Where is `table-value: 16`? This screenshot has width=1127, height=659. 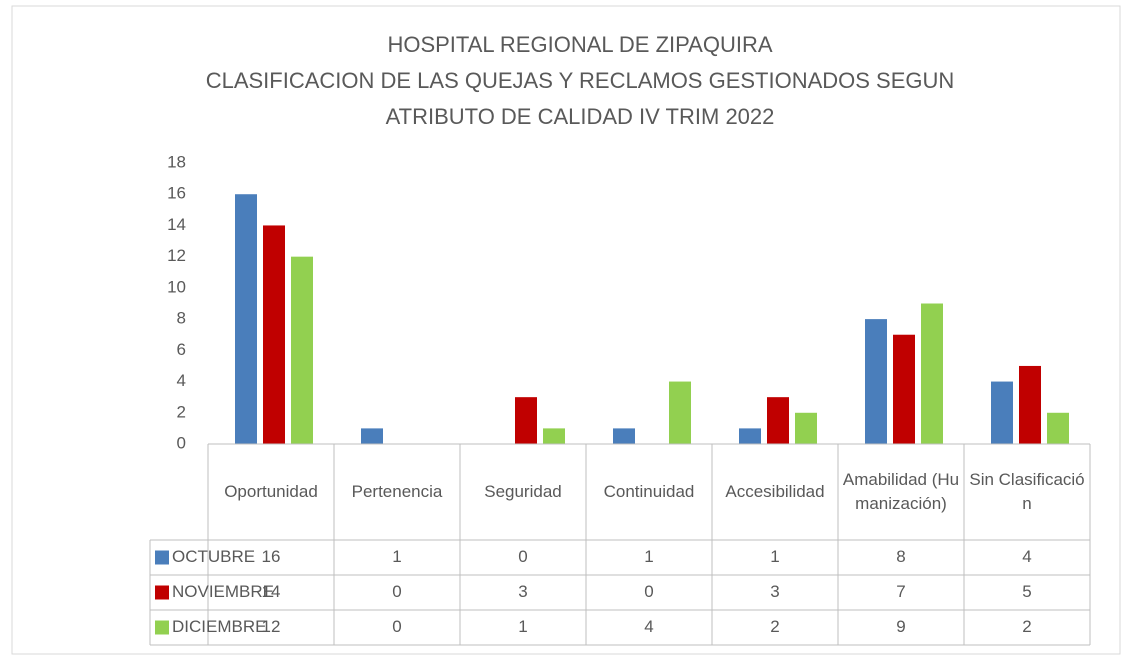 table-value: 16 is located at coordinates (271, 556).